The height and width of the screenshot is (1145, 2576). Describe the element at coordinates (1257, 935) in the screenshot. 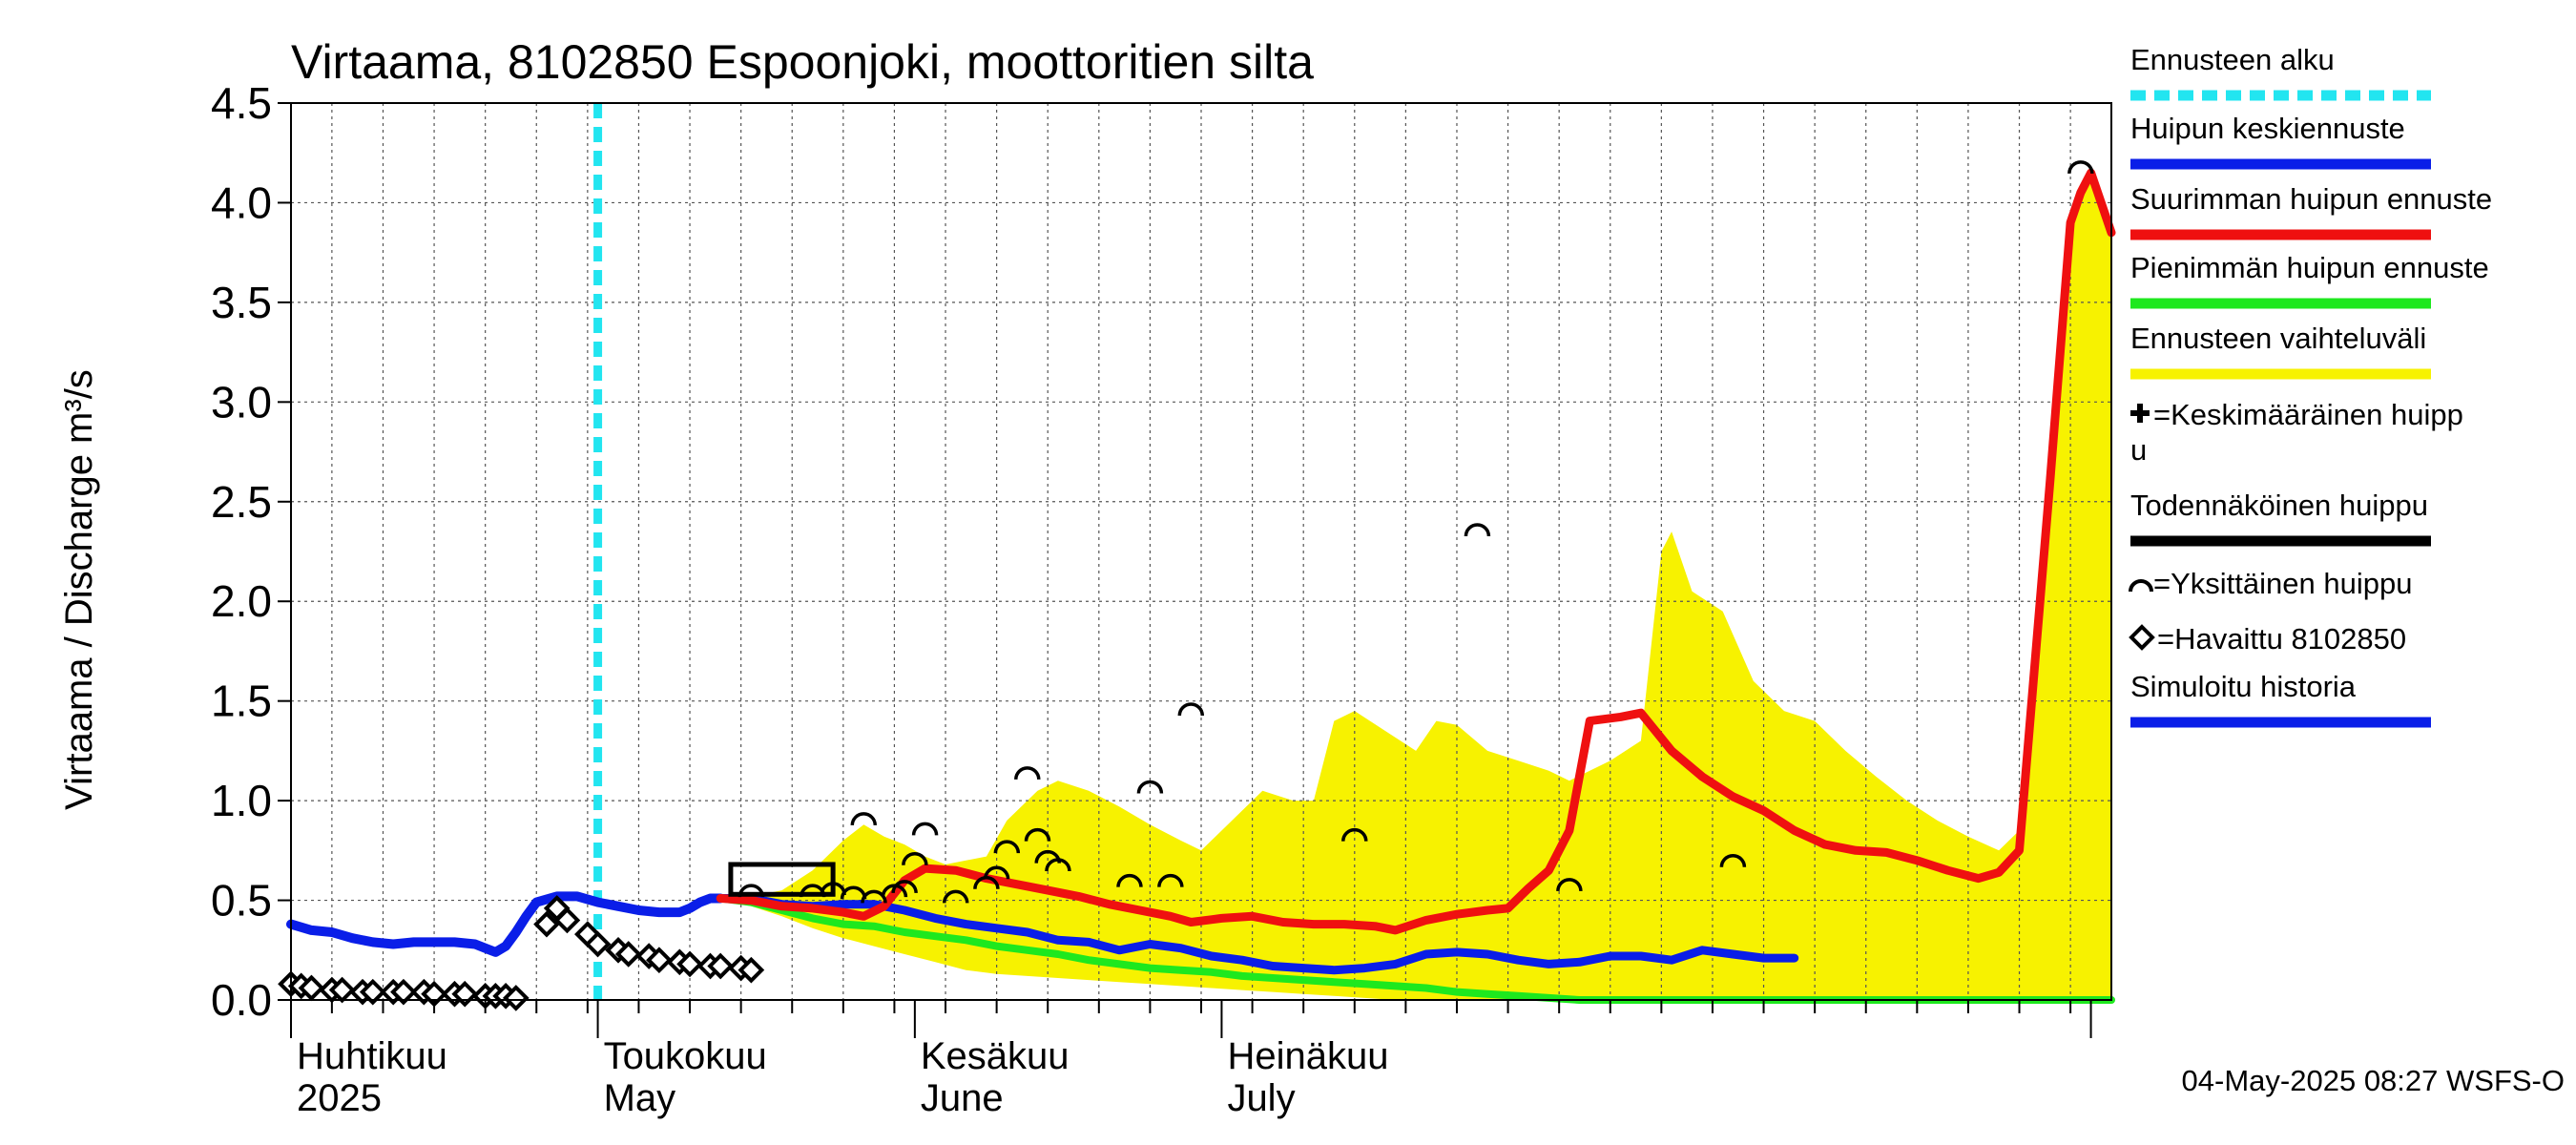

I see `series-huipun-keskiennuste` at that location.